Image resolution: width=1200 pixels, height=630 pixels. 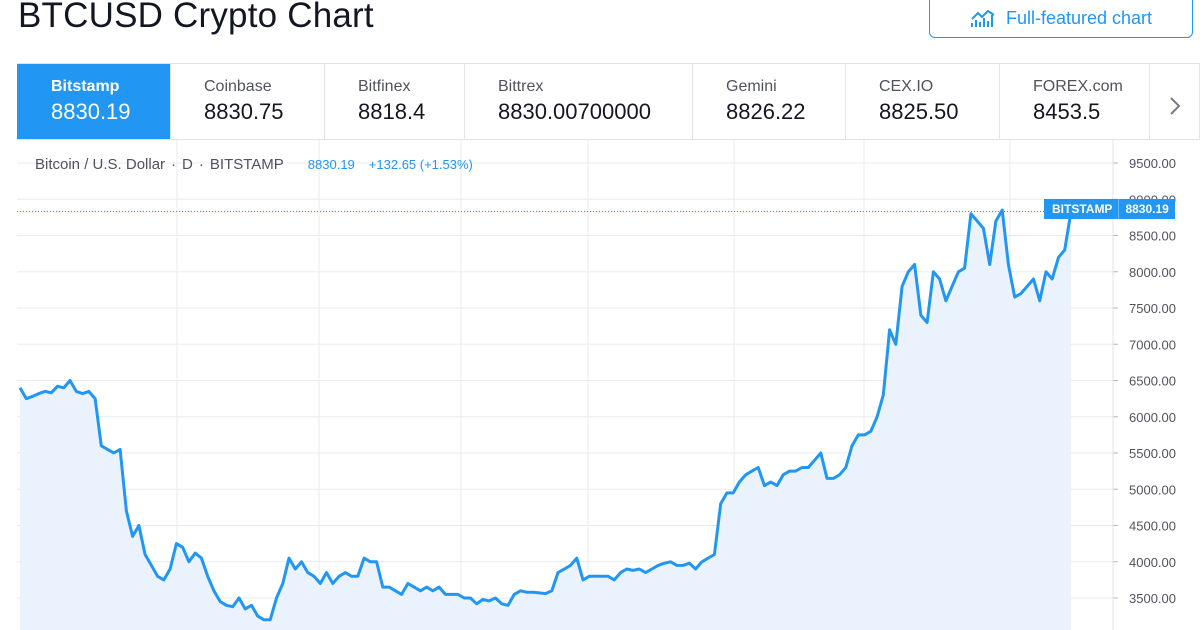 What do you see at coordinates (1152, 272) in the screenshot?
I see `y-axis-tick-label: 8000.00` at bounding box center [1152, 272].